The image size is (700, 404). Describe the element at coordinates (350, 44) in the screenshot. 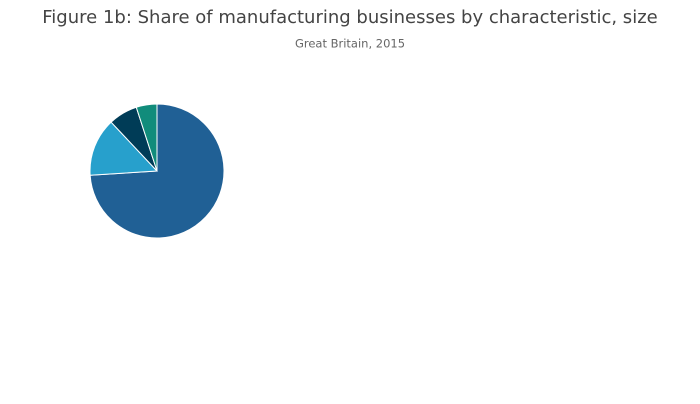

I see `chart-subtitle: Great Britain, 2015` at that location.